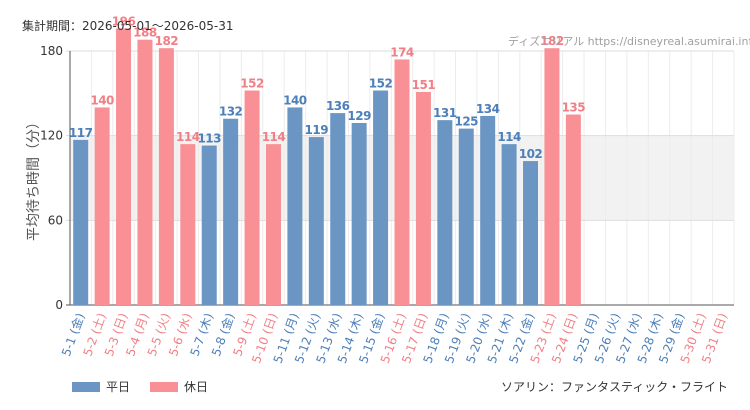 The image size is (750, 410). Describe the element at coordinates (34, 178) in the screenshot. I see `y-axis-label: 平均待ち時間（分）` at that location.